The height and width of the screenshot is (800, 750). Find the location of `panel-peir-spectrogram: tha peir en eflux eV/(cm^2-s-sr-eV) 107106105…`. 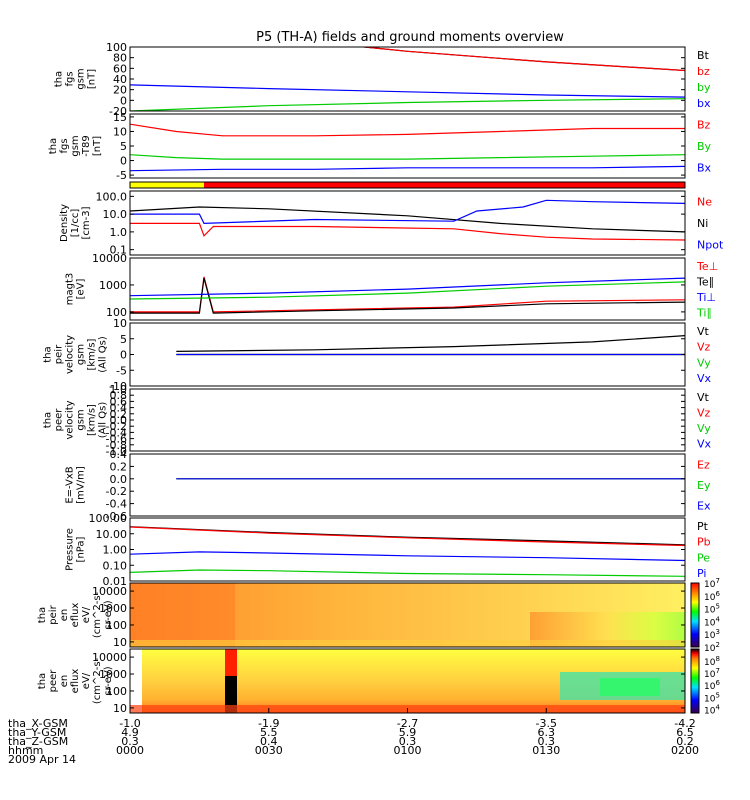

panel-peir-spectrogram: tha peir en eflux eV/(cm^2-s-sr-eV) 107106105… is located at coordinates (378, 615).